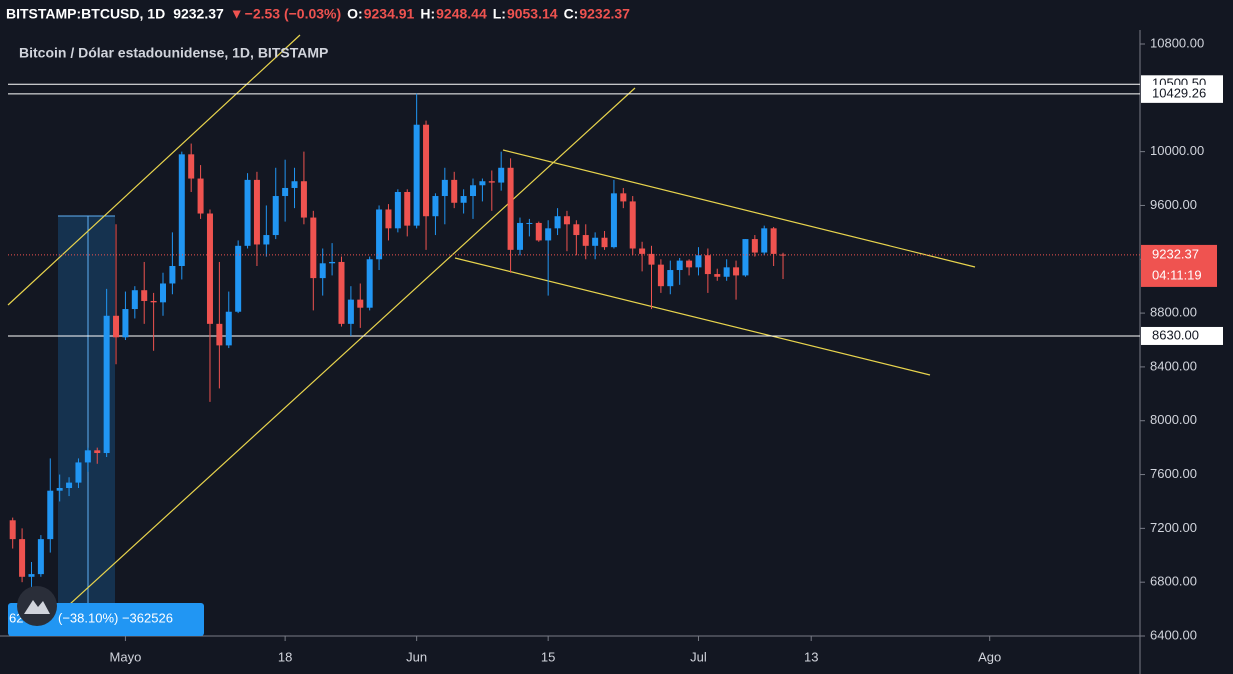 This screenshot has width=1233, height=674. I want to click on header-item: −2.53 (−0.03%), so click(293, 14).